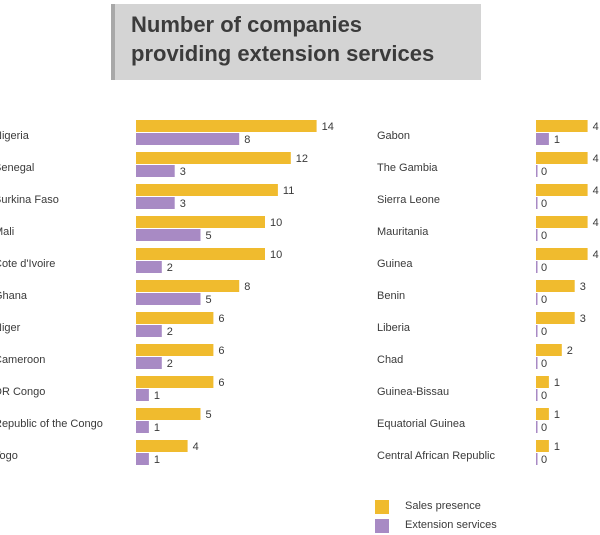  Describe the element at coordinates (283, 53) in the screenshot. I see `chart-title-line-2: providing extension services` at that location.